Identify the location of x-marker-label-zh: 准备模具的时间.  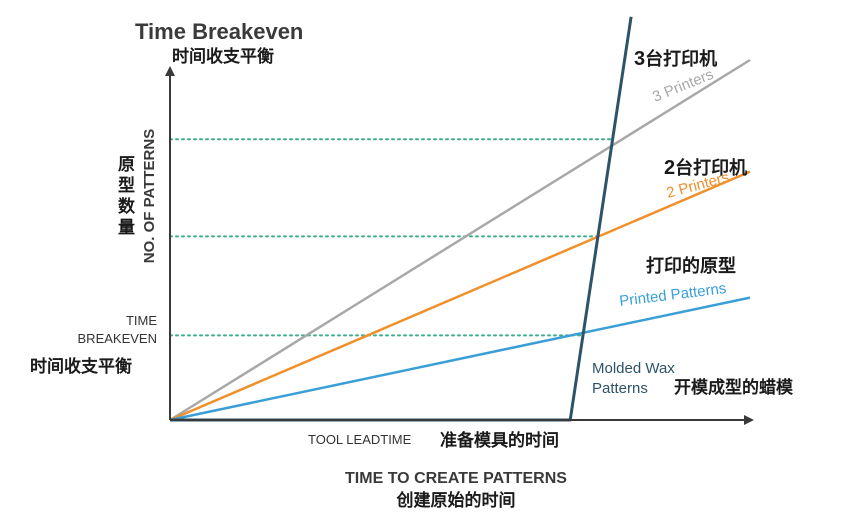
(499, 440).